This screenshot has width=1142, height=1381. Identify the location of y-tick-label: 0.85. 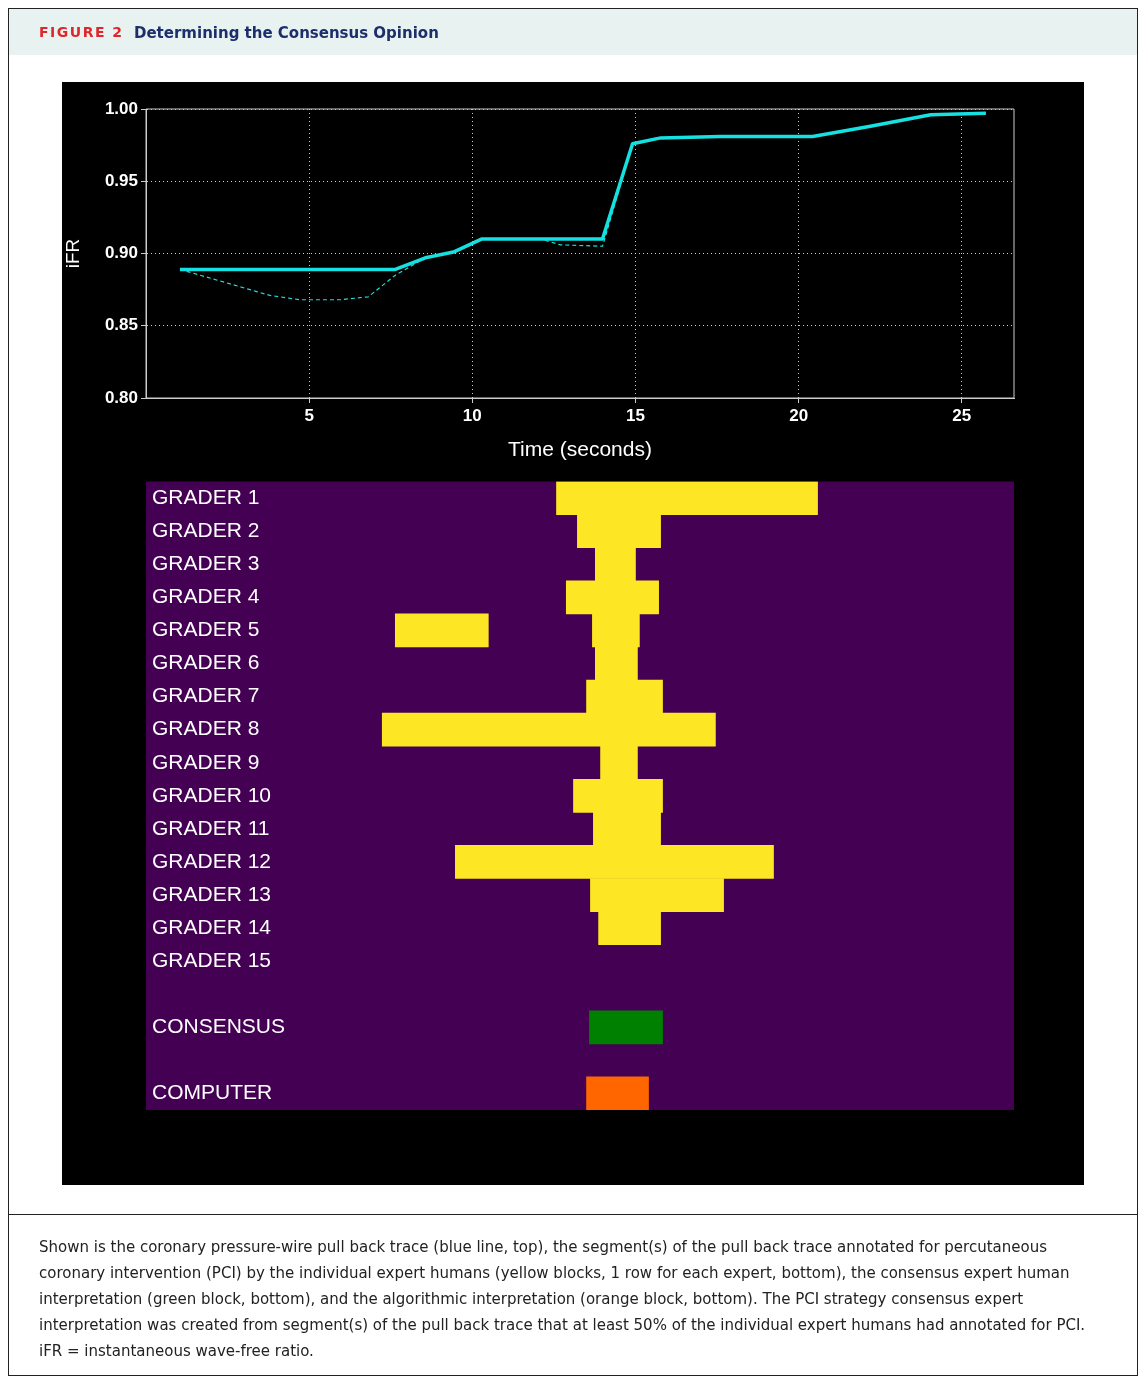
(121, 325).